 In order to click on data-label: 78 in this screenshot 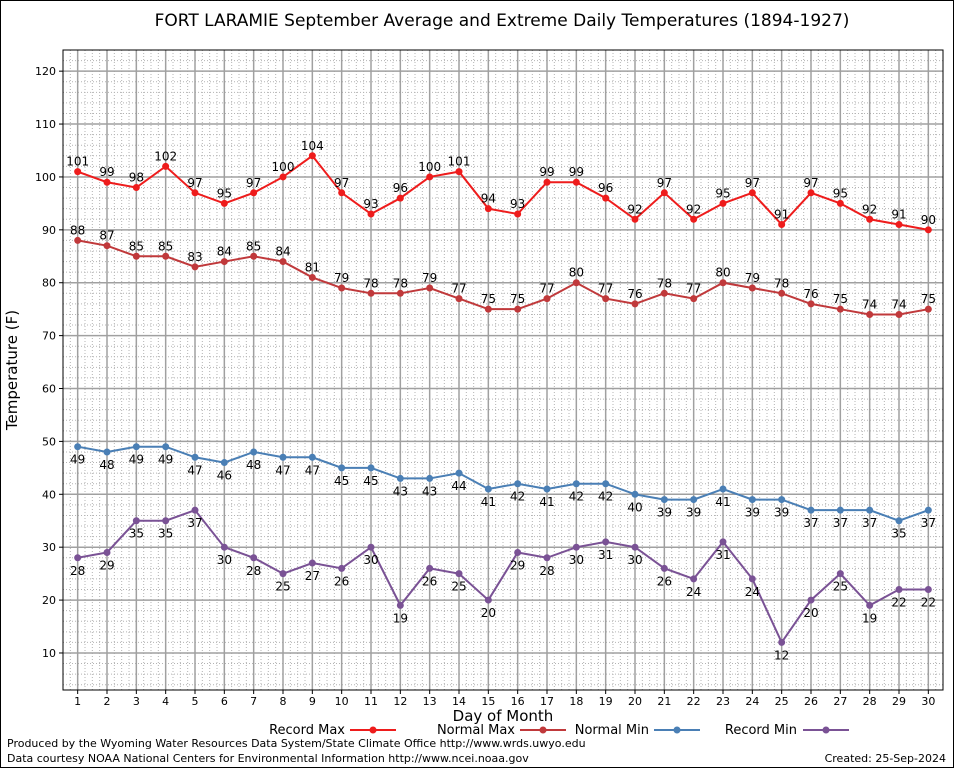, I will do `click(400, 283)`.